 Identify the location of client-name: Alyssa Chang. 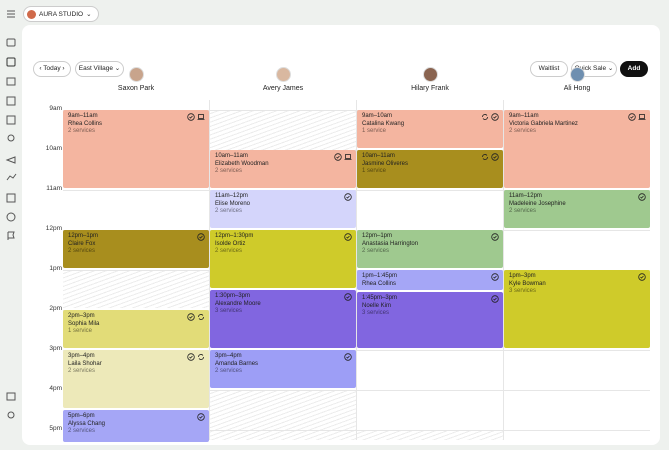
(87, 423).